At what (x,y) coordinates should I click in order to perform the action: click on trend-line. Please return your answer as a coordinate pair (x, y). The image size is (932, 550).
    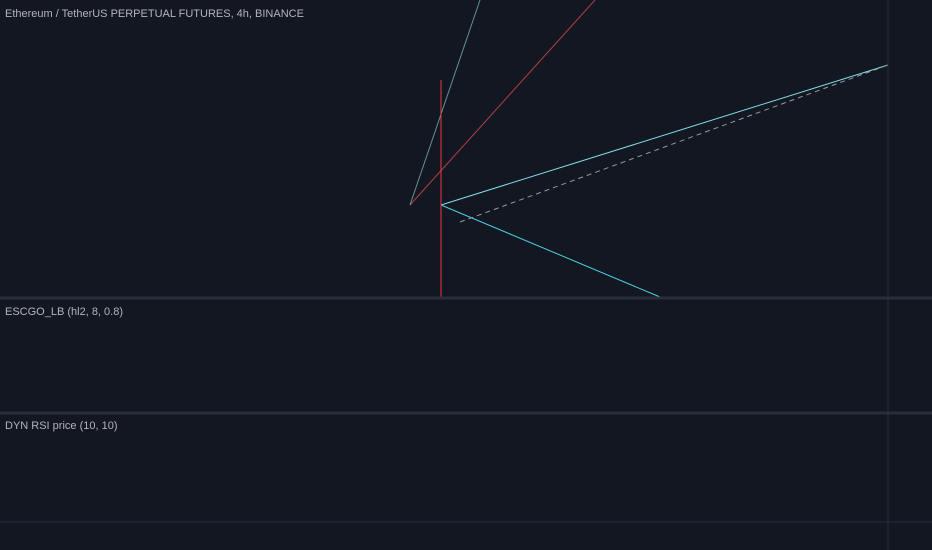
    Looking at the image, I should click on (674, 143).